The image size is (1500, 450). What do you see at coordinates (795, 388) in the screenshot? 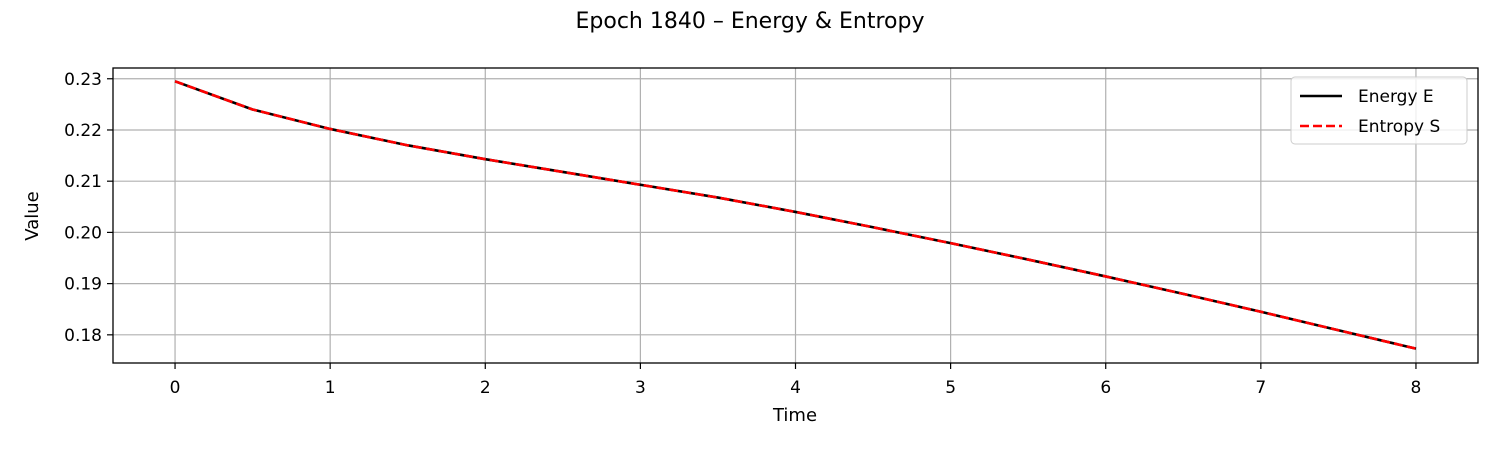
I see `x-tick-label: 4` at bounding box center [795, 388].